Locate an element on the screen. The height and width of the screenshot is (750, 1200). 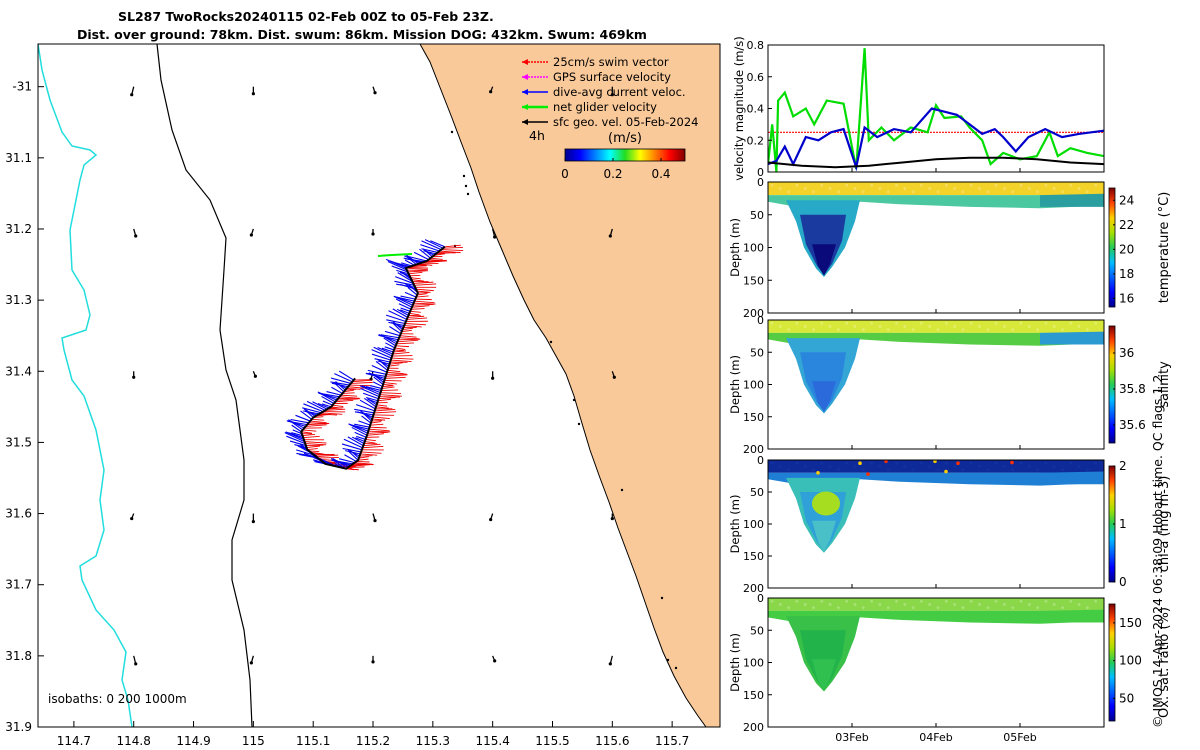
map-xtick-label-2: 114.9 is located at coordinates (193, 741).